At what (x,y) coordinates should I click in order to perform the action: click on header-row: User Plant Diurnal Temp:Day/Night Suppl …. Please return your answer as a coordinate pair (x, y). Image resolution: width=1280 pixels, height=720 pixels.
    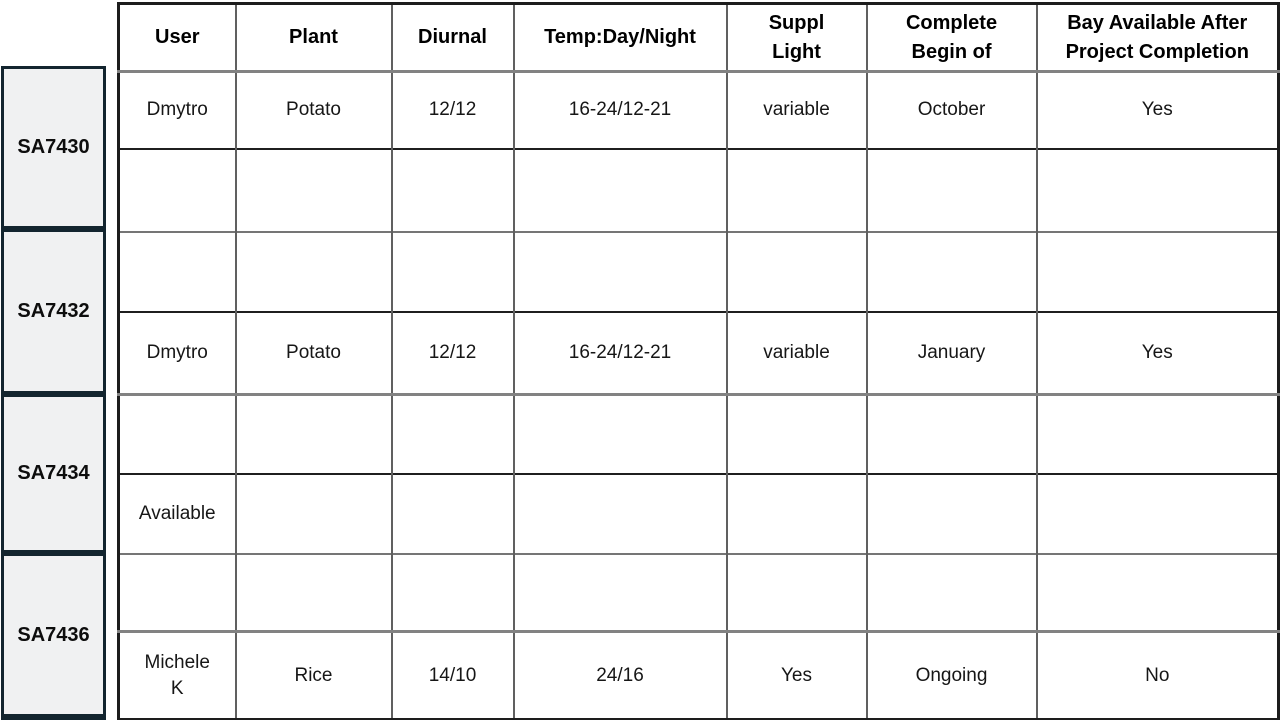
    Looking at the image, I should click on (698, 37).